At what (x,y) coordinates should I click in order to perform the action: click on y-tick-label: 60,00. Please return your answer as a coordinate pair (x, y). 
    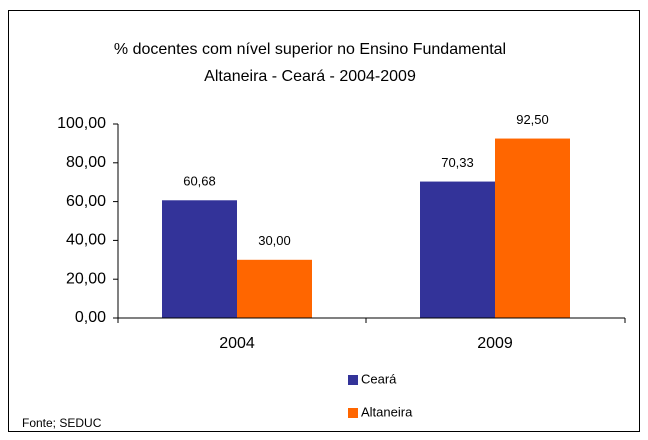
    Looking at the image, I should click on (86, 201).